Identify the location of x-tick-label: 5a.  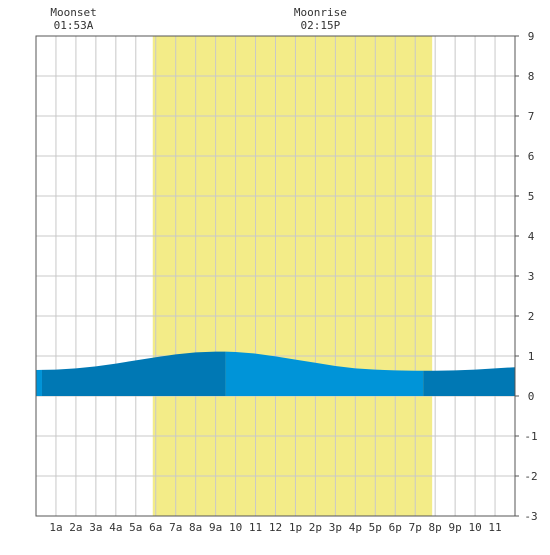
(135, 527).